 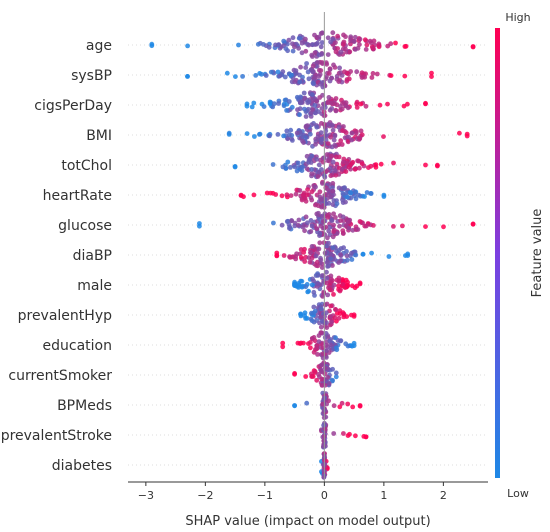 I want to click on x-tick-label: −2, so click(x=205, y=495).